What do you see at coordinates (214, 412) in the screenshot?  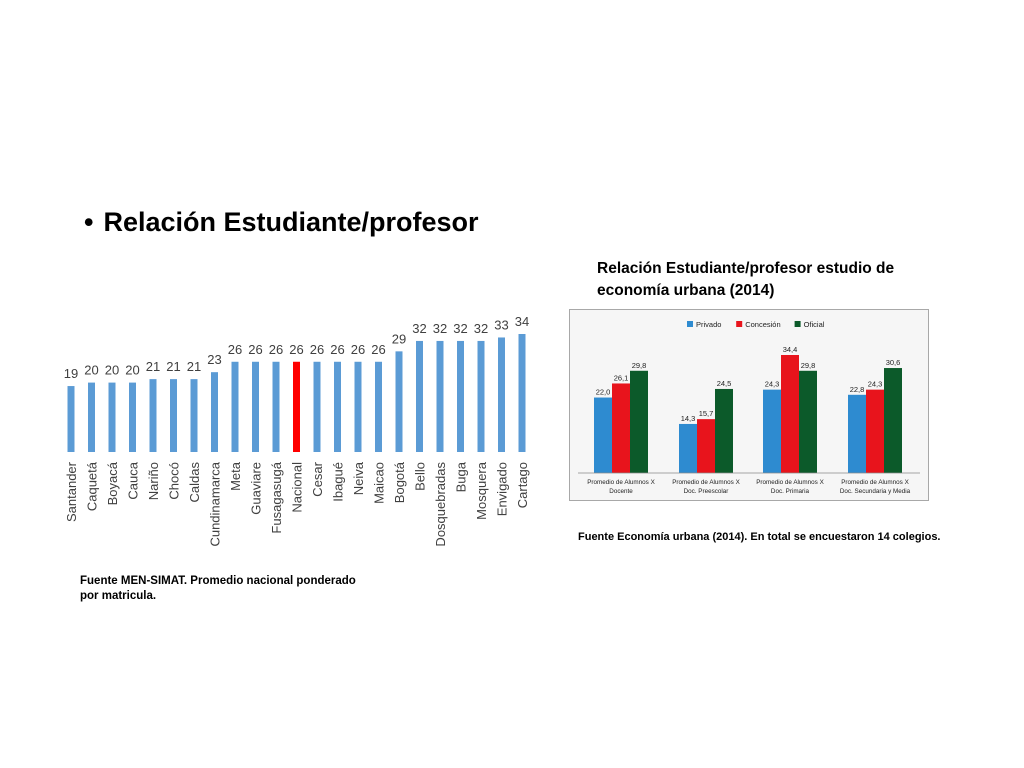 I see `bar-cundinamarca` at bounding box center [214, 412].